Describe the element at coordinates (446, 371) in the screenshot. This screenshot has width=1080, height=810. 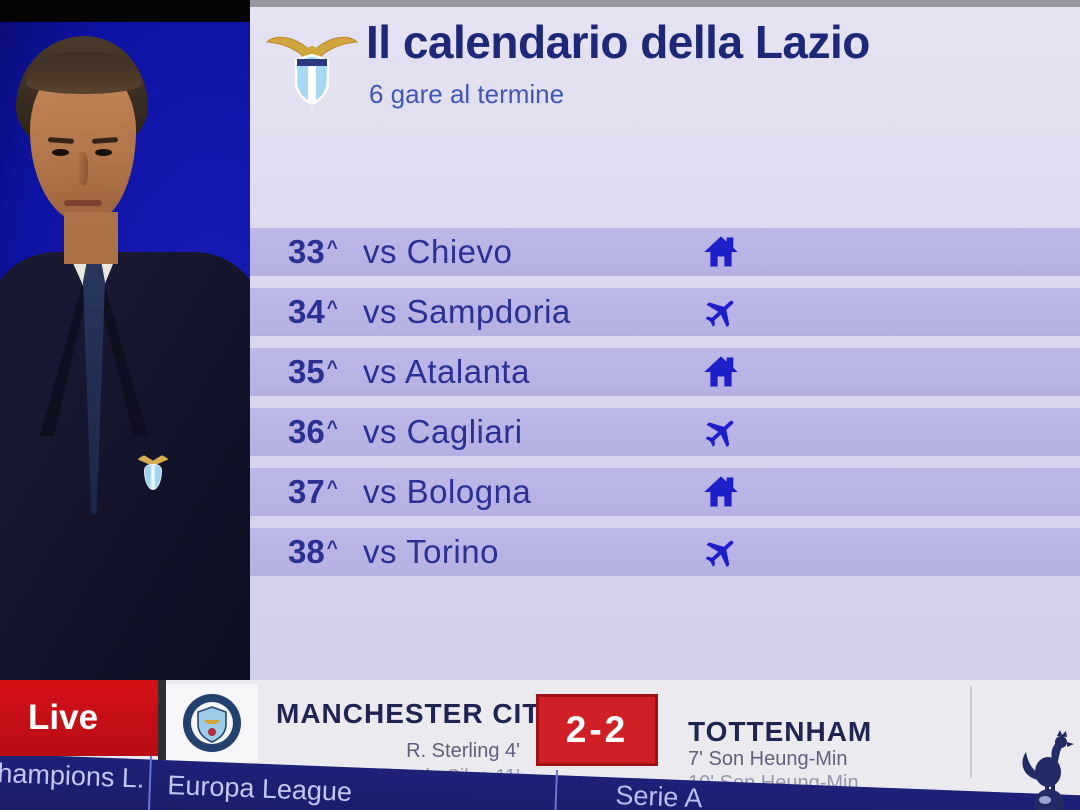
I see `opponent-name: vs Atalanta` at that location.